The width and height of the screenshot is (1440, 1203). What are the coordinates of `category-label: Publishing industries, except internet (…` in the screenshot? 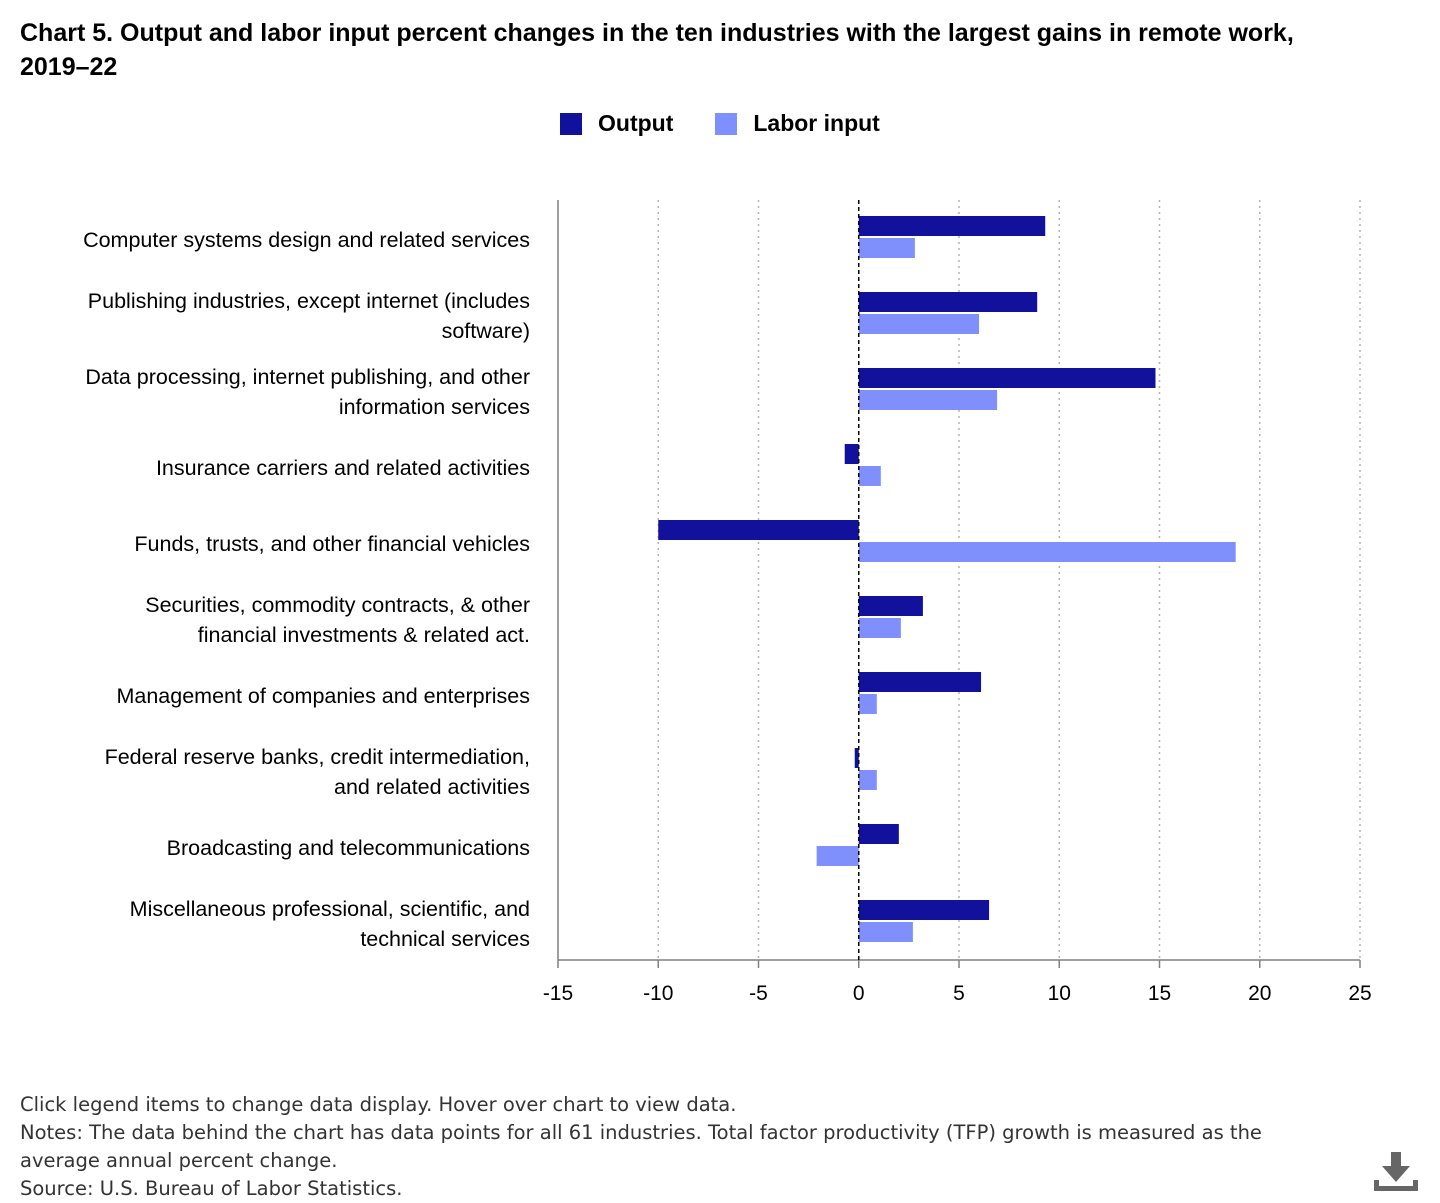 It's located at (309, 301).